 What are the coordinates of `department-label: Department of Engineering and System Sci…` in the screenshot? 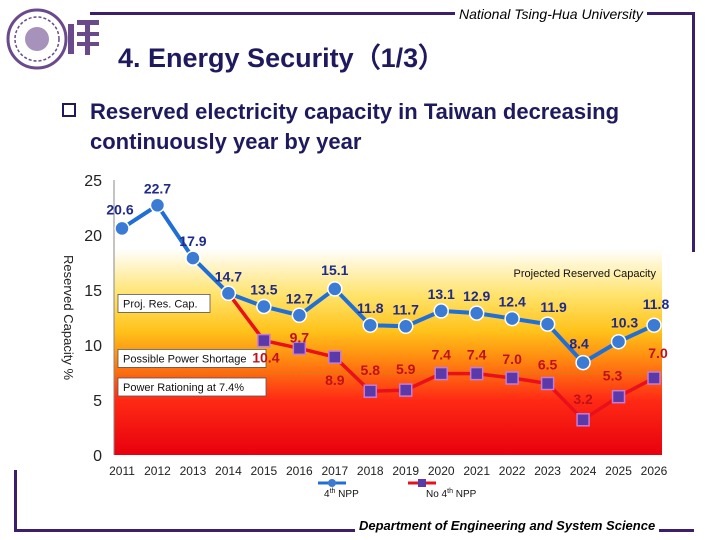 It's located at (507, 525).